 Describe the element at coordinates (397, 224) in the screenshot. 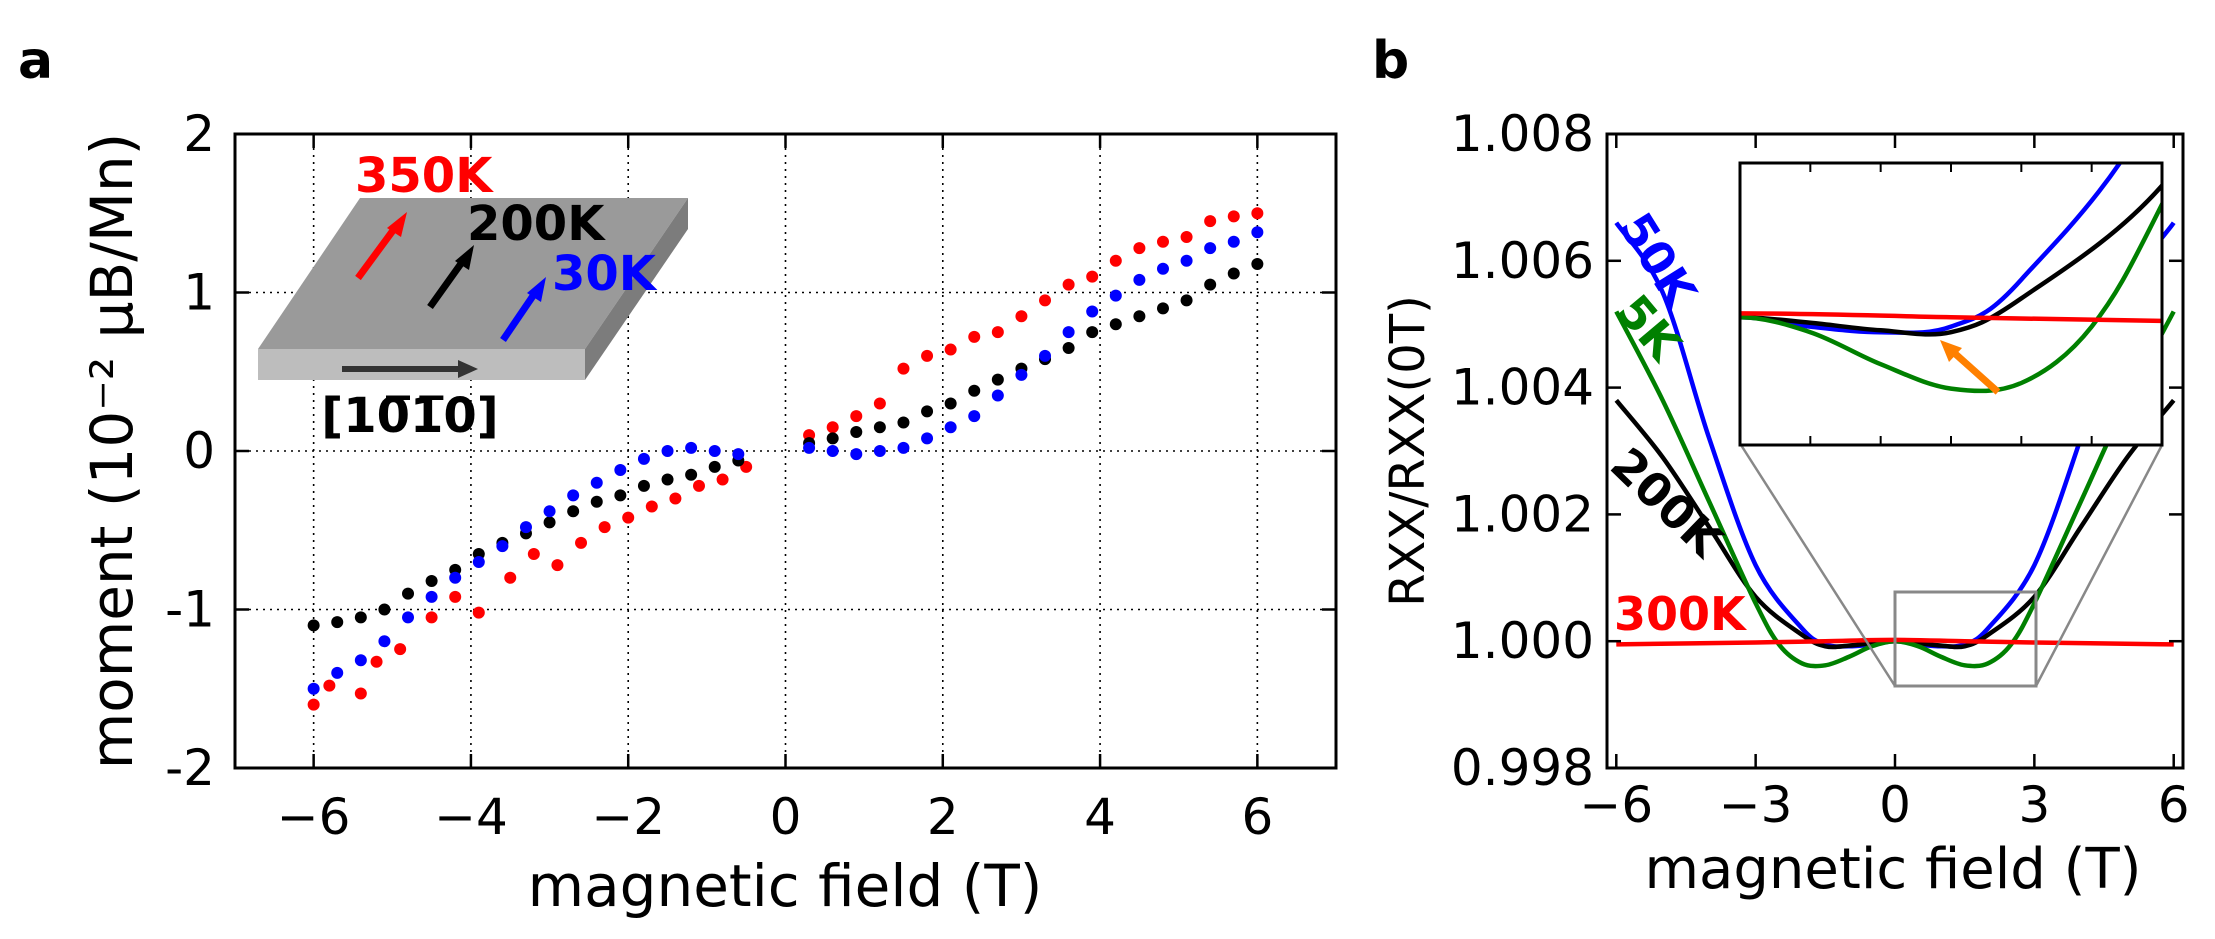

I see `arrowhead-350K` at that location.